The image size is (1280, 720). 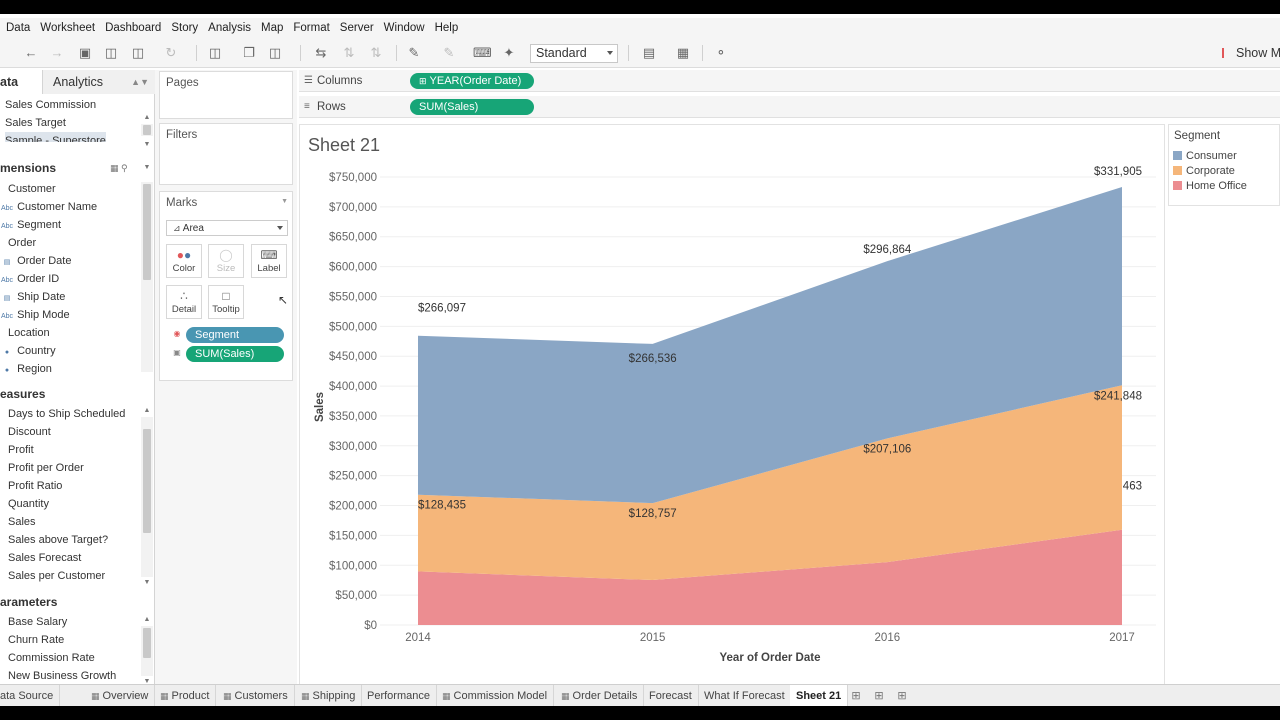 I want to click on data-source-item: Sales Commission, so click(x=51, y=105).